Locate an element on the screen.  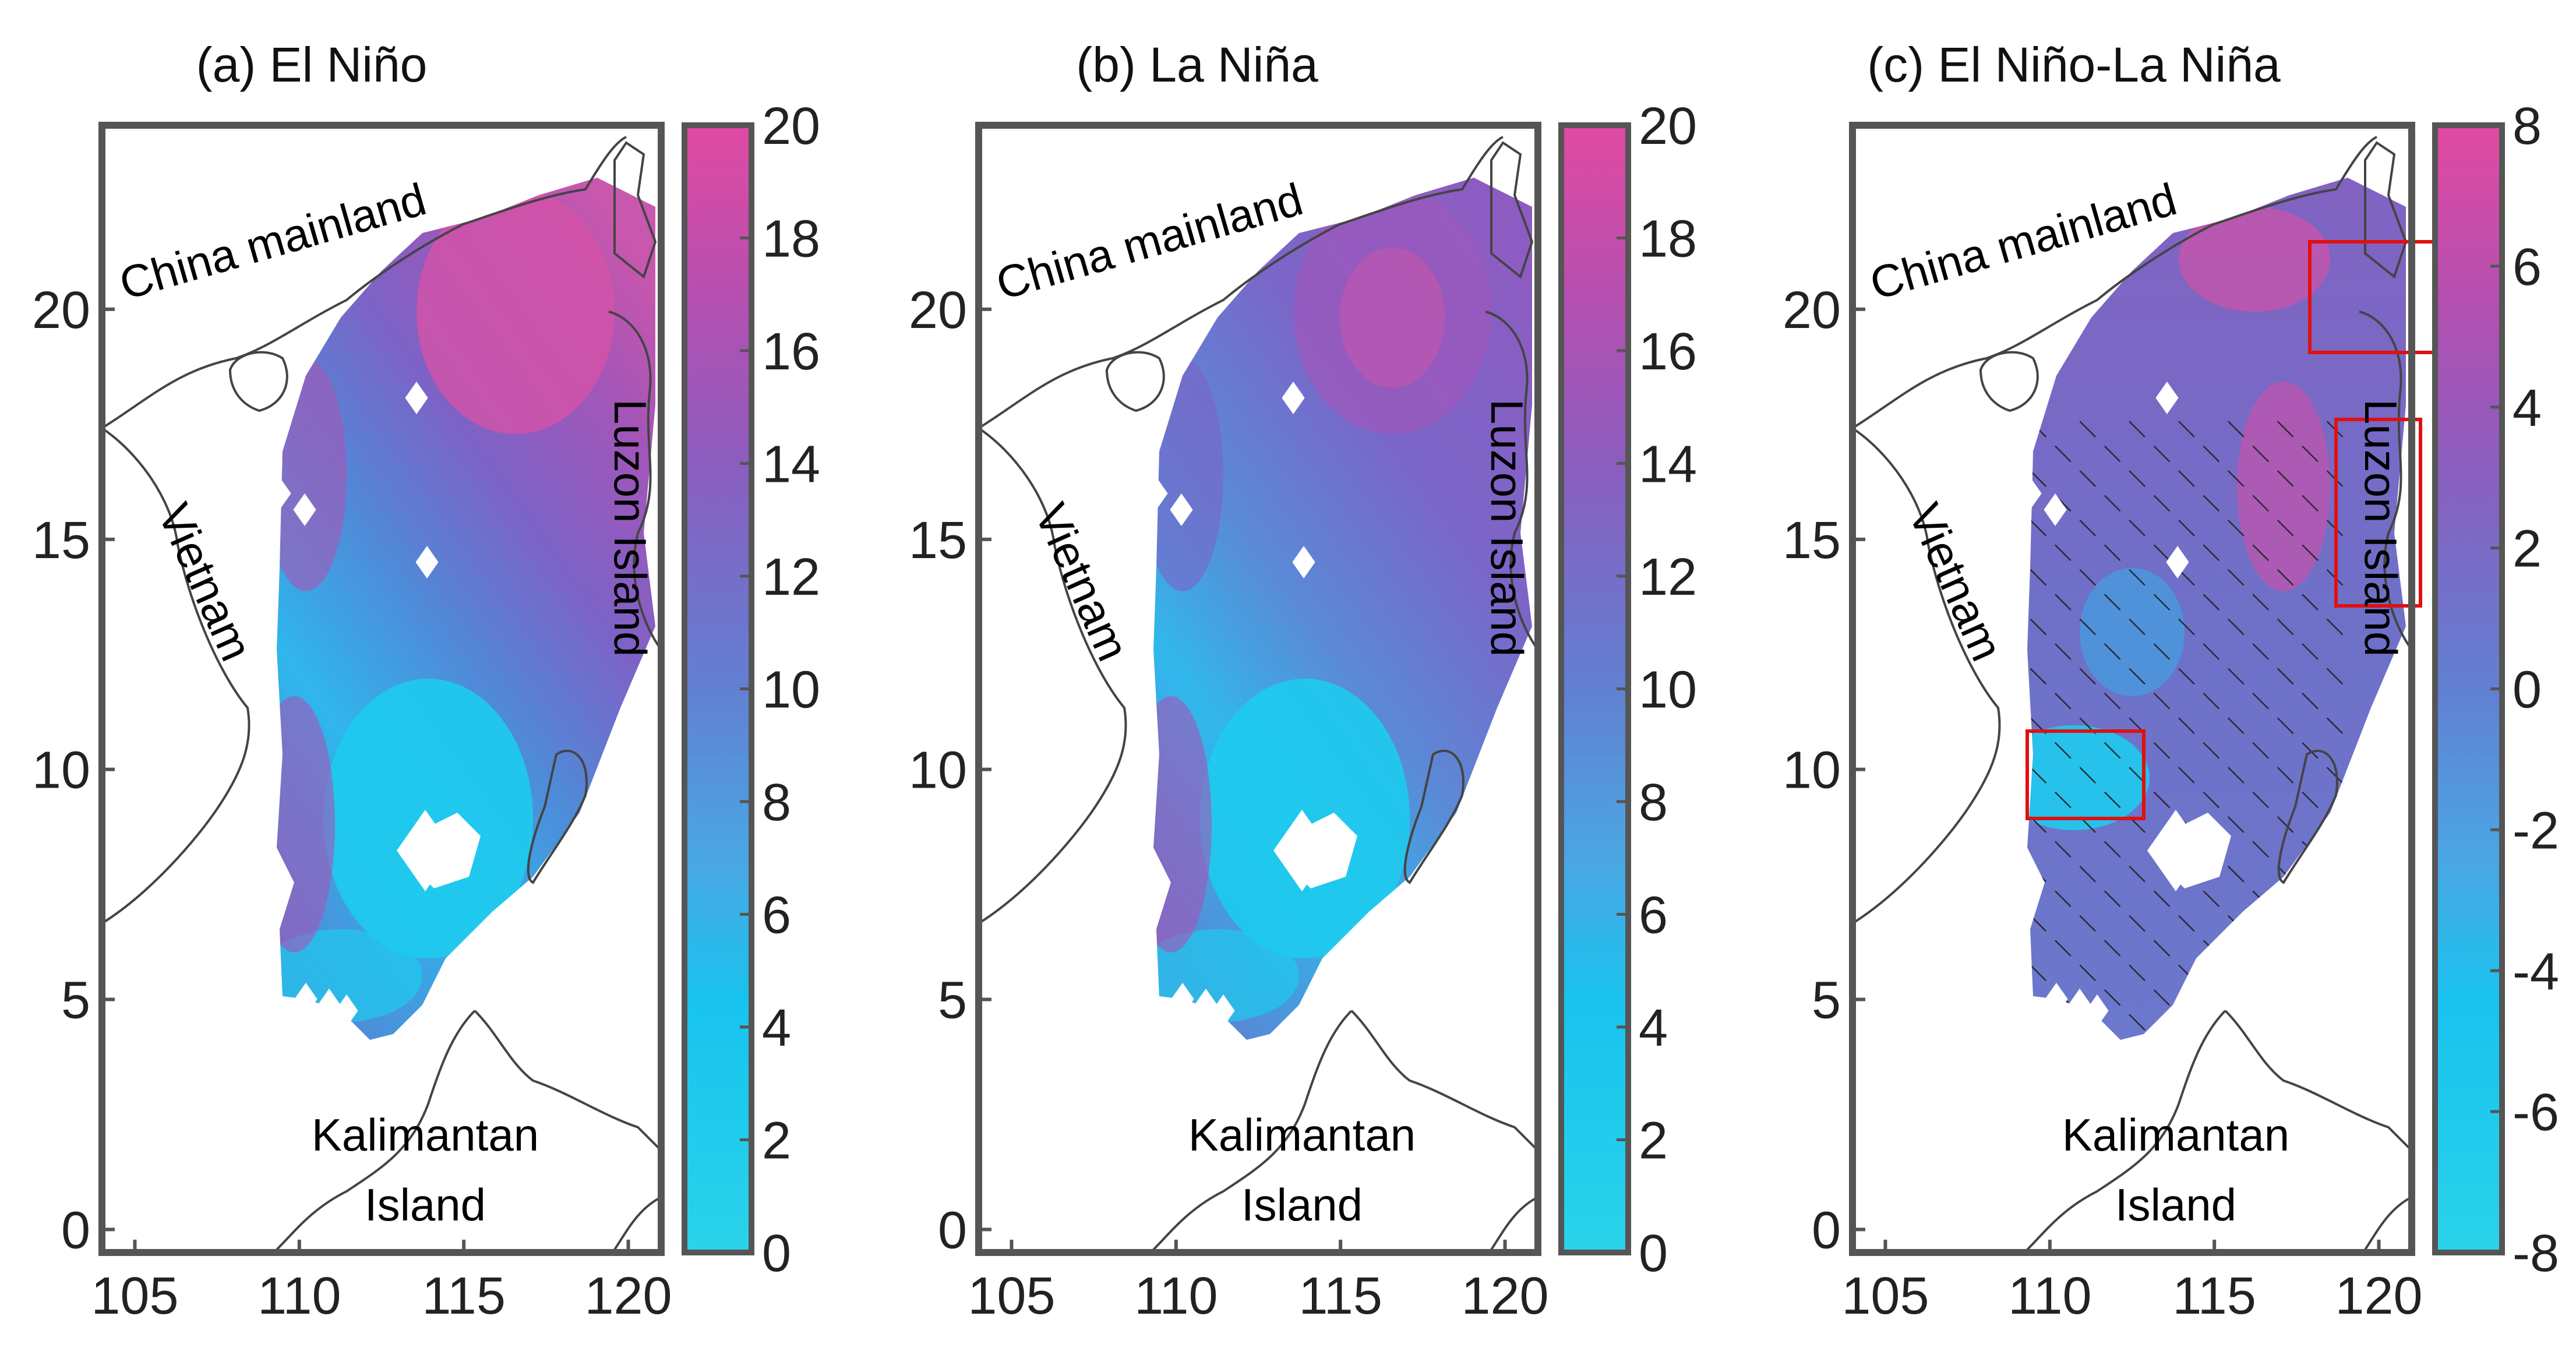
colorbar-tick-label: 12 is located at coordinates (1668, 577).